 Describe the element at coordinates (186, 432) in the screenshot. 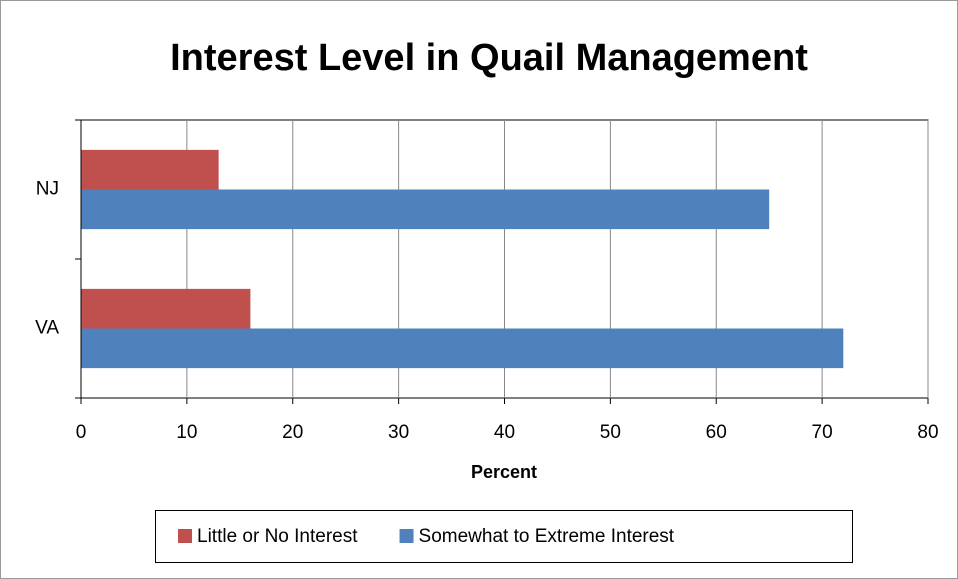

I see `x-tick-label: 10` at that location.